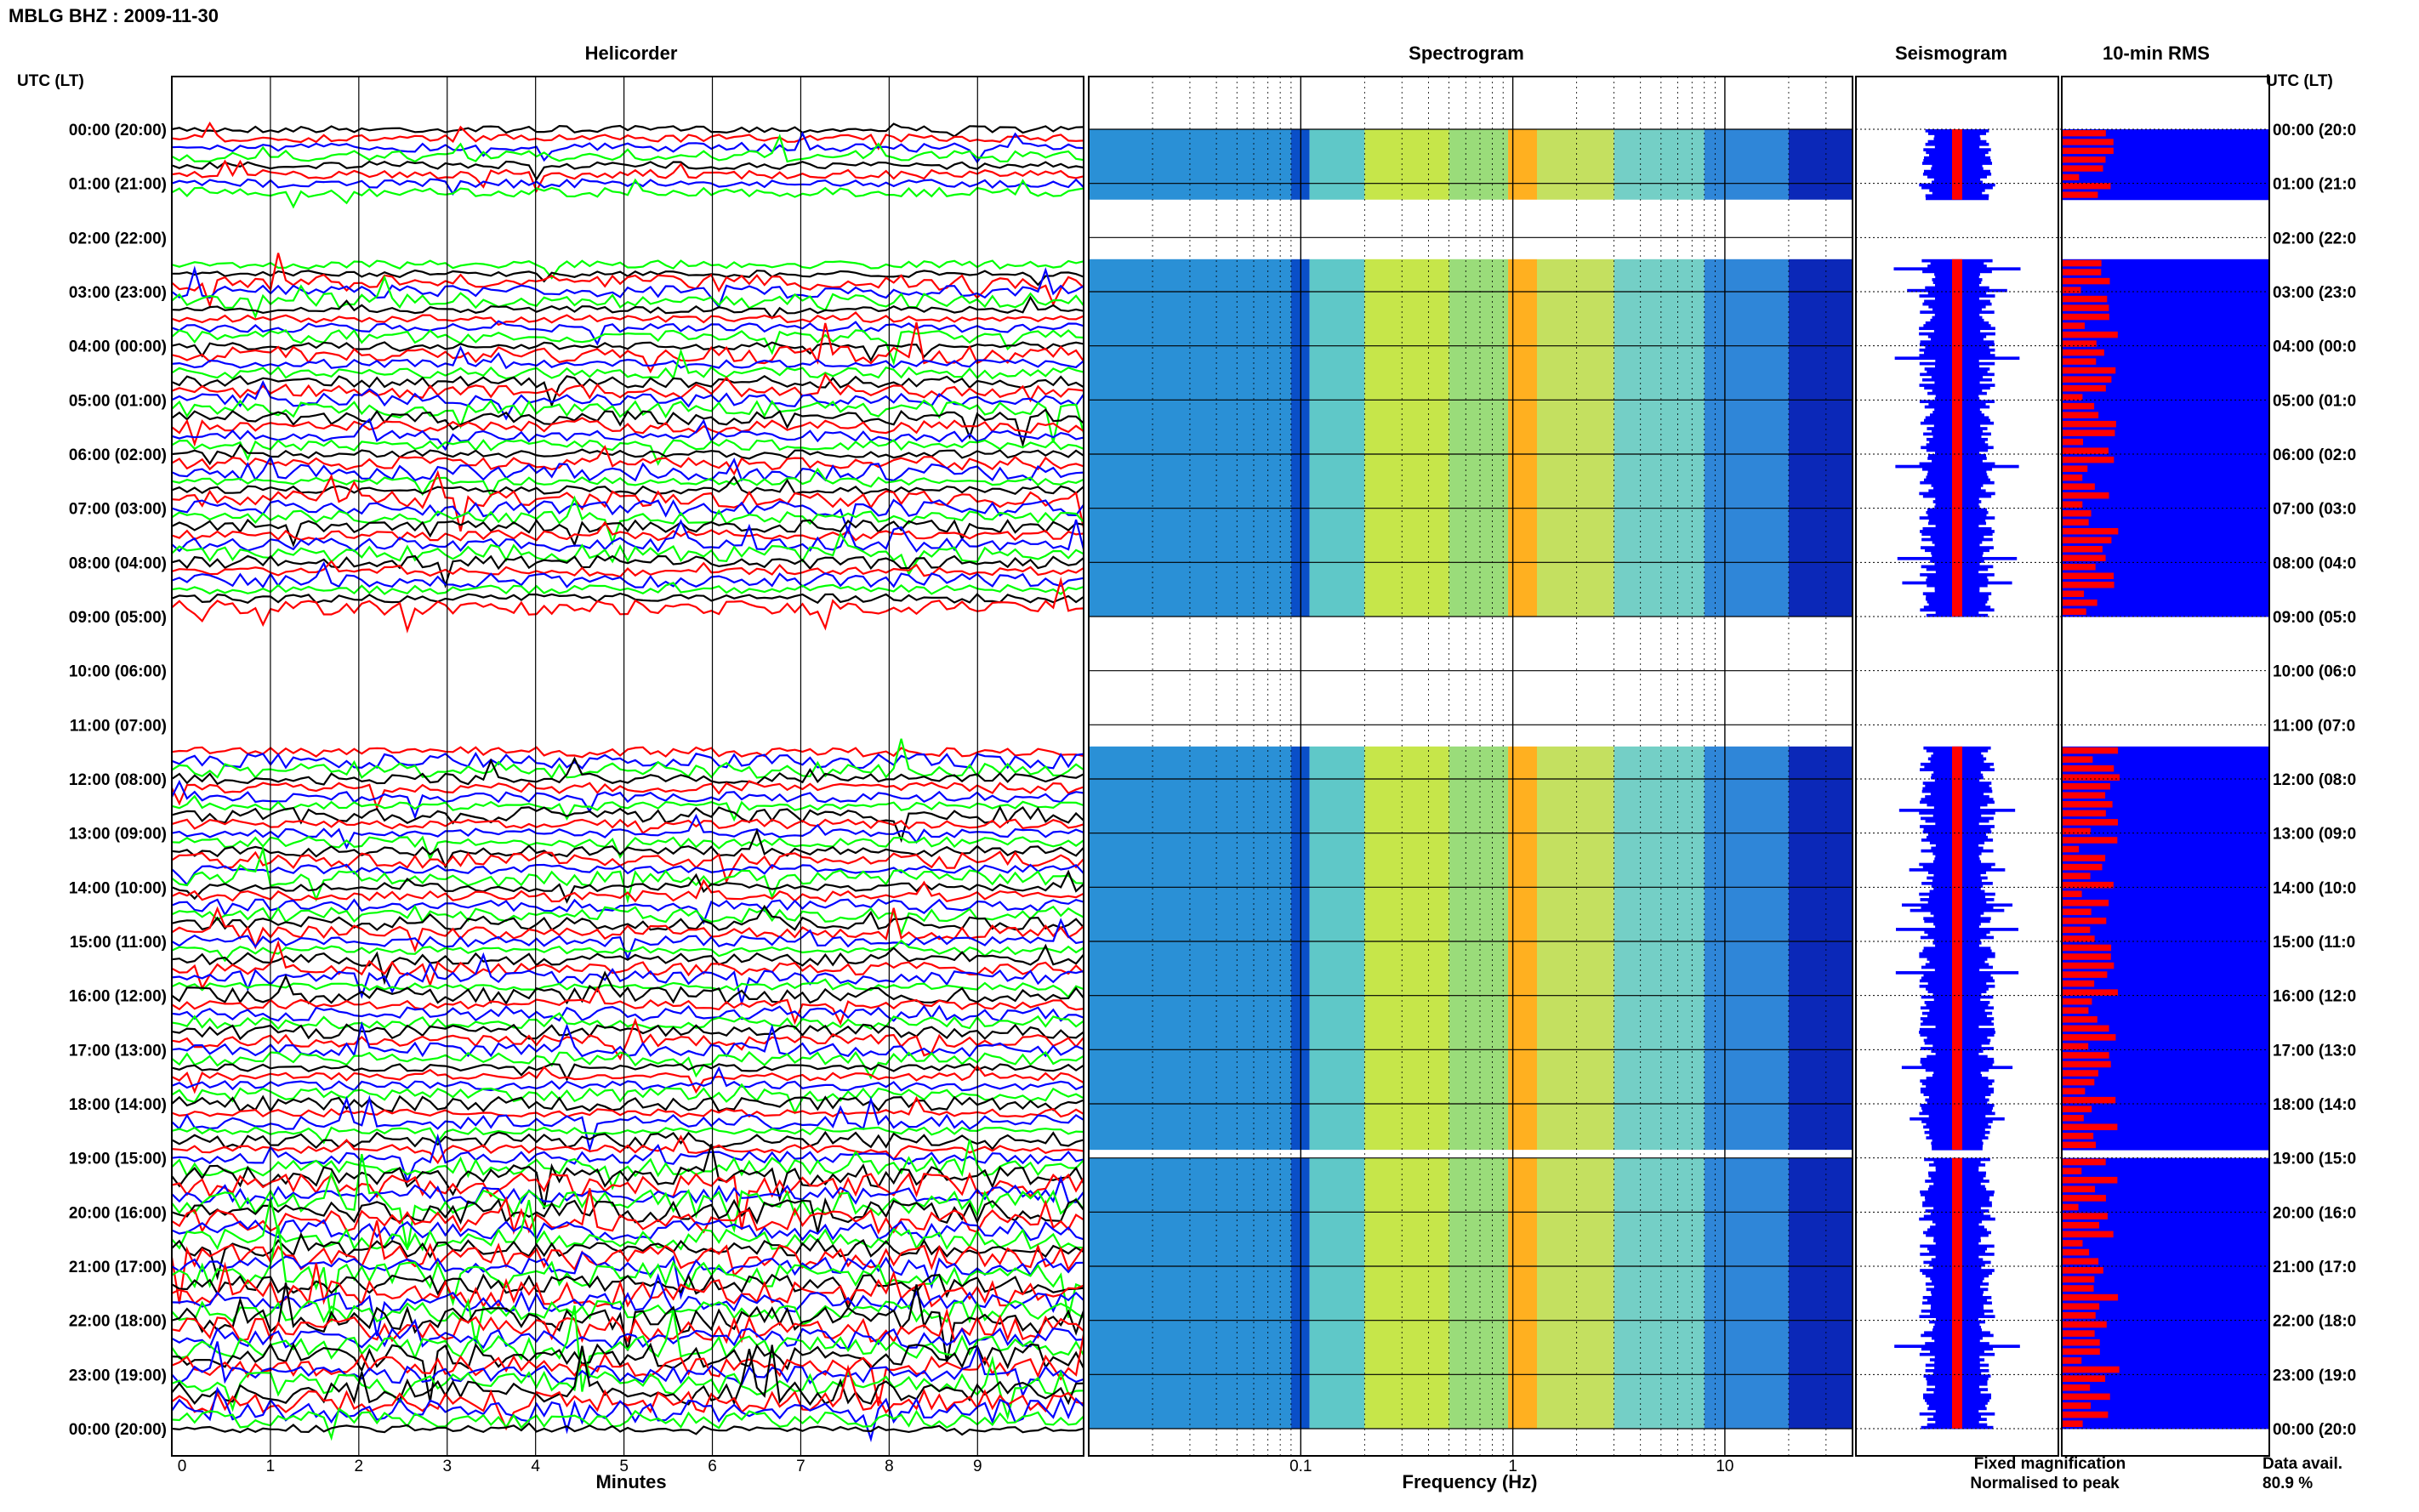 This screenshot has height=1512, width=2419. Describe the element at coordinates (118, 1159) in the screenshot. I see `time-label-left: 19:00 (15:00)` at that location.